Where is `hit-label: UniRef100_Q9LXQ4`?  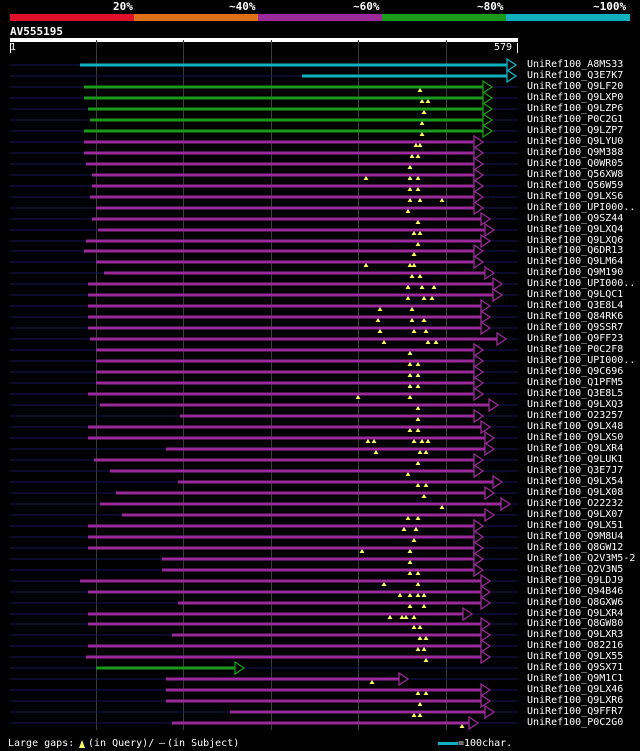
hit-label: UniRef100_Q9LXQ4 is located at coordinates (575, 229).